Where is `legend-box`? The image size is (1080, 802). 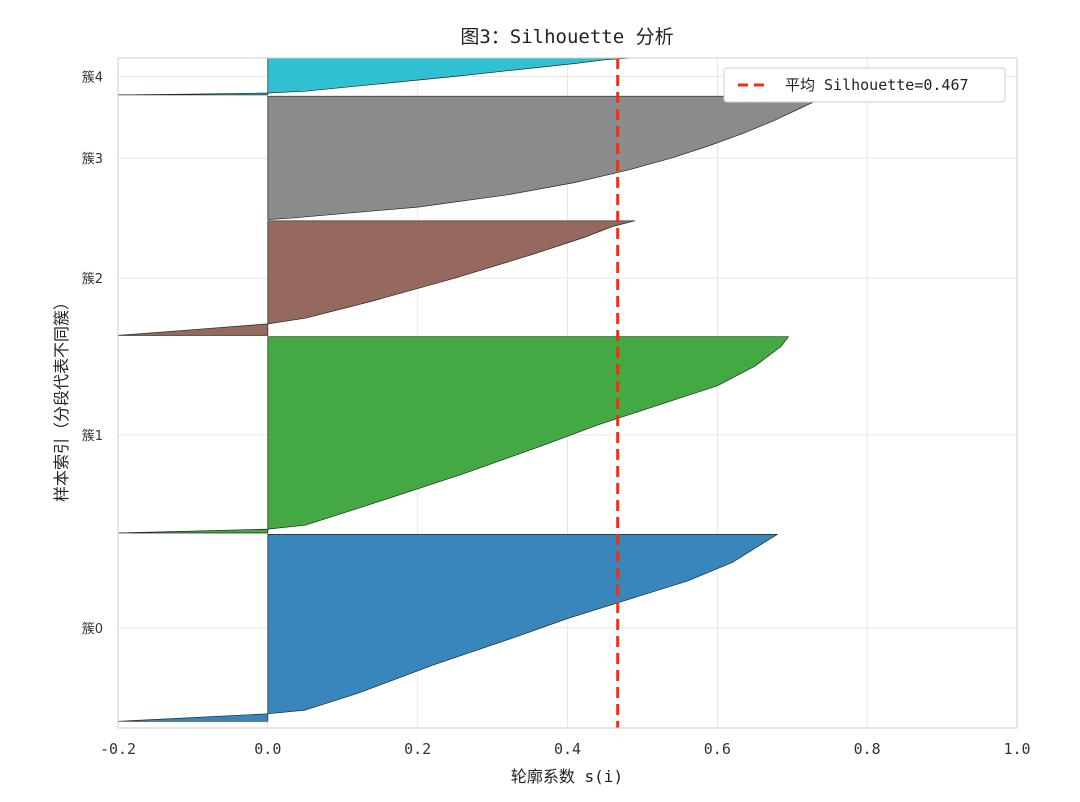
legend-box is located at coordinates (864, 85).